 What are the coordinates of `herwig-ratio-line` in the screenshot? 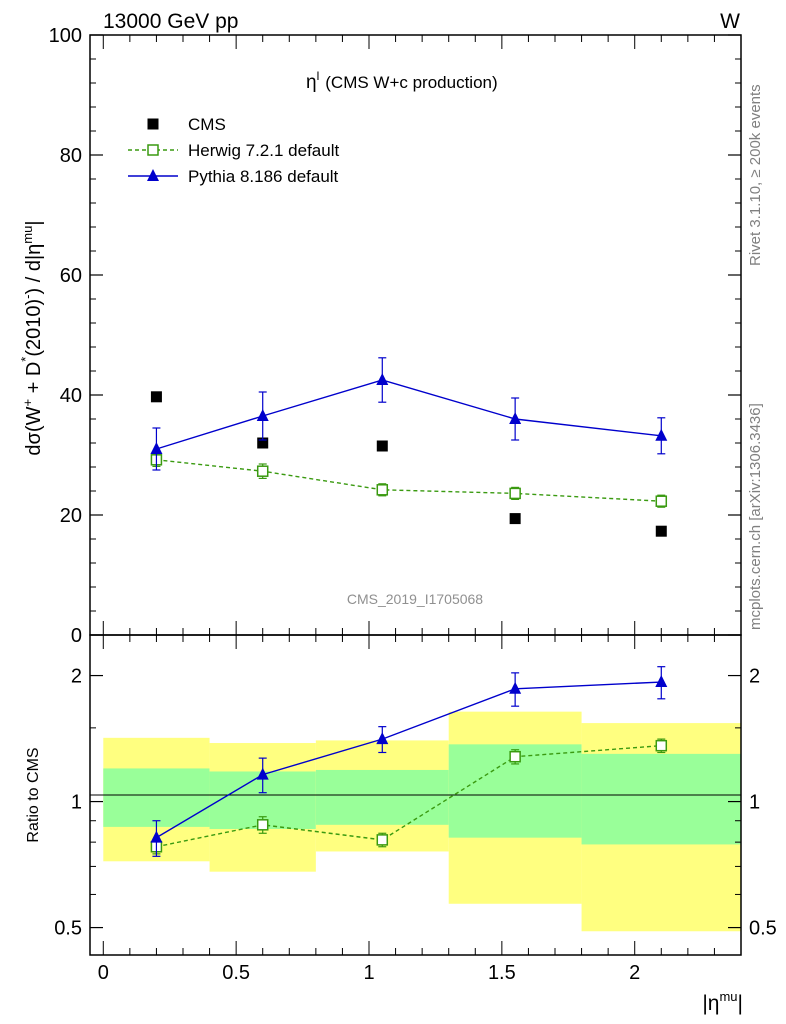 It's located at (409, 796).